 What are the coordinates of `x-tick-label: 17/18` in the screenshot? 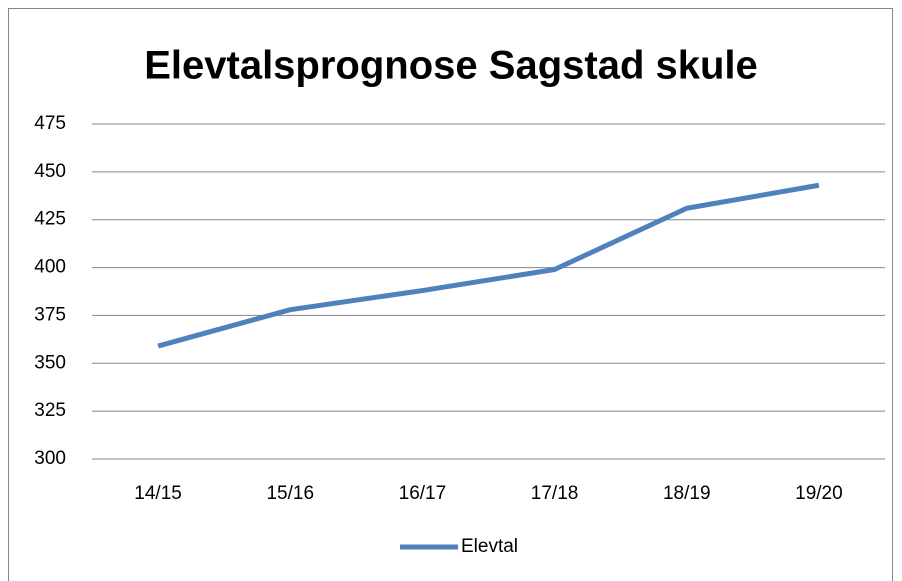 It's located at (555, 493).